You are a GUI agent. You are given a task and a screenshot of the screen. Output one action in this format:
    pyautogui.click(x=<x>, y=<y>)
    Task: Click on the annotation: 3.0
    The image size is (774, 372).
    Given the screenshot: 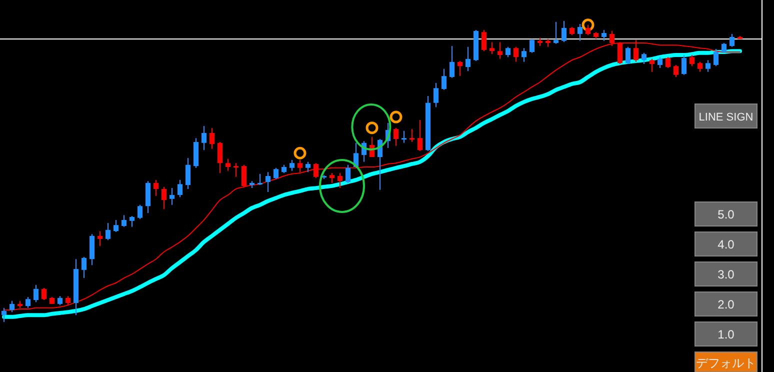 What is the action you would take?
    pyautogui.click(x=726, y=275)
    